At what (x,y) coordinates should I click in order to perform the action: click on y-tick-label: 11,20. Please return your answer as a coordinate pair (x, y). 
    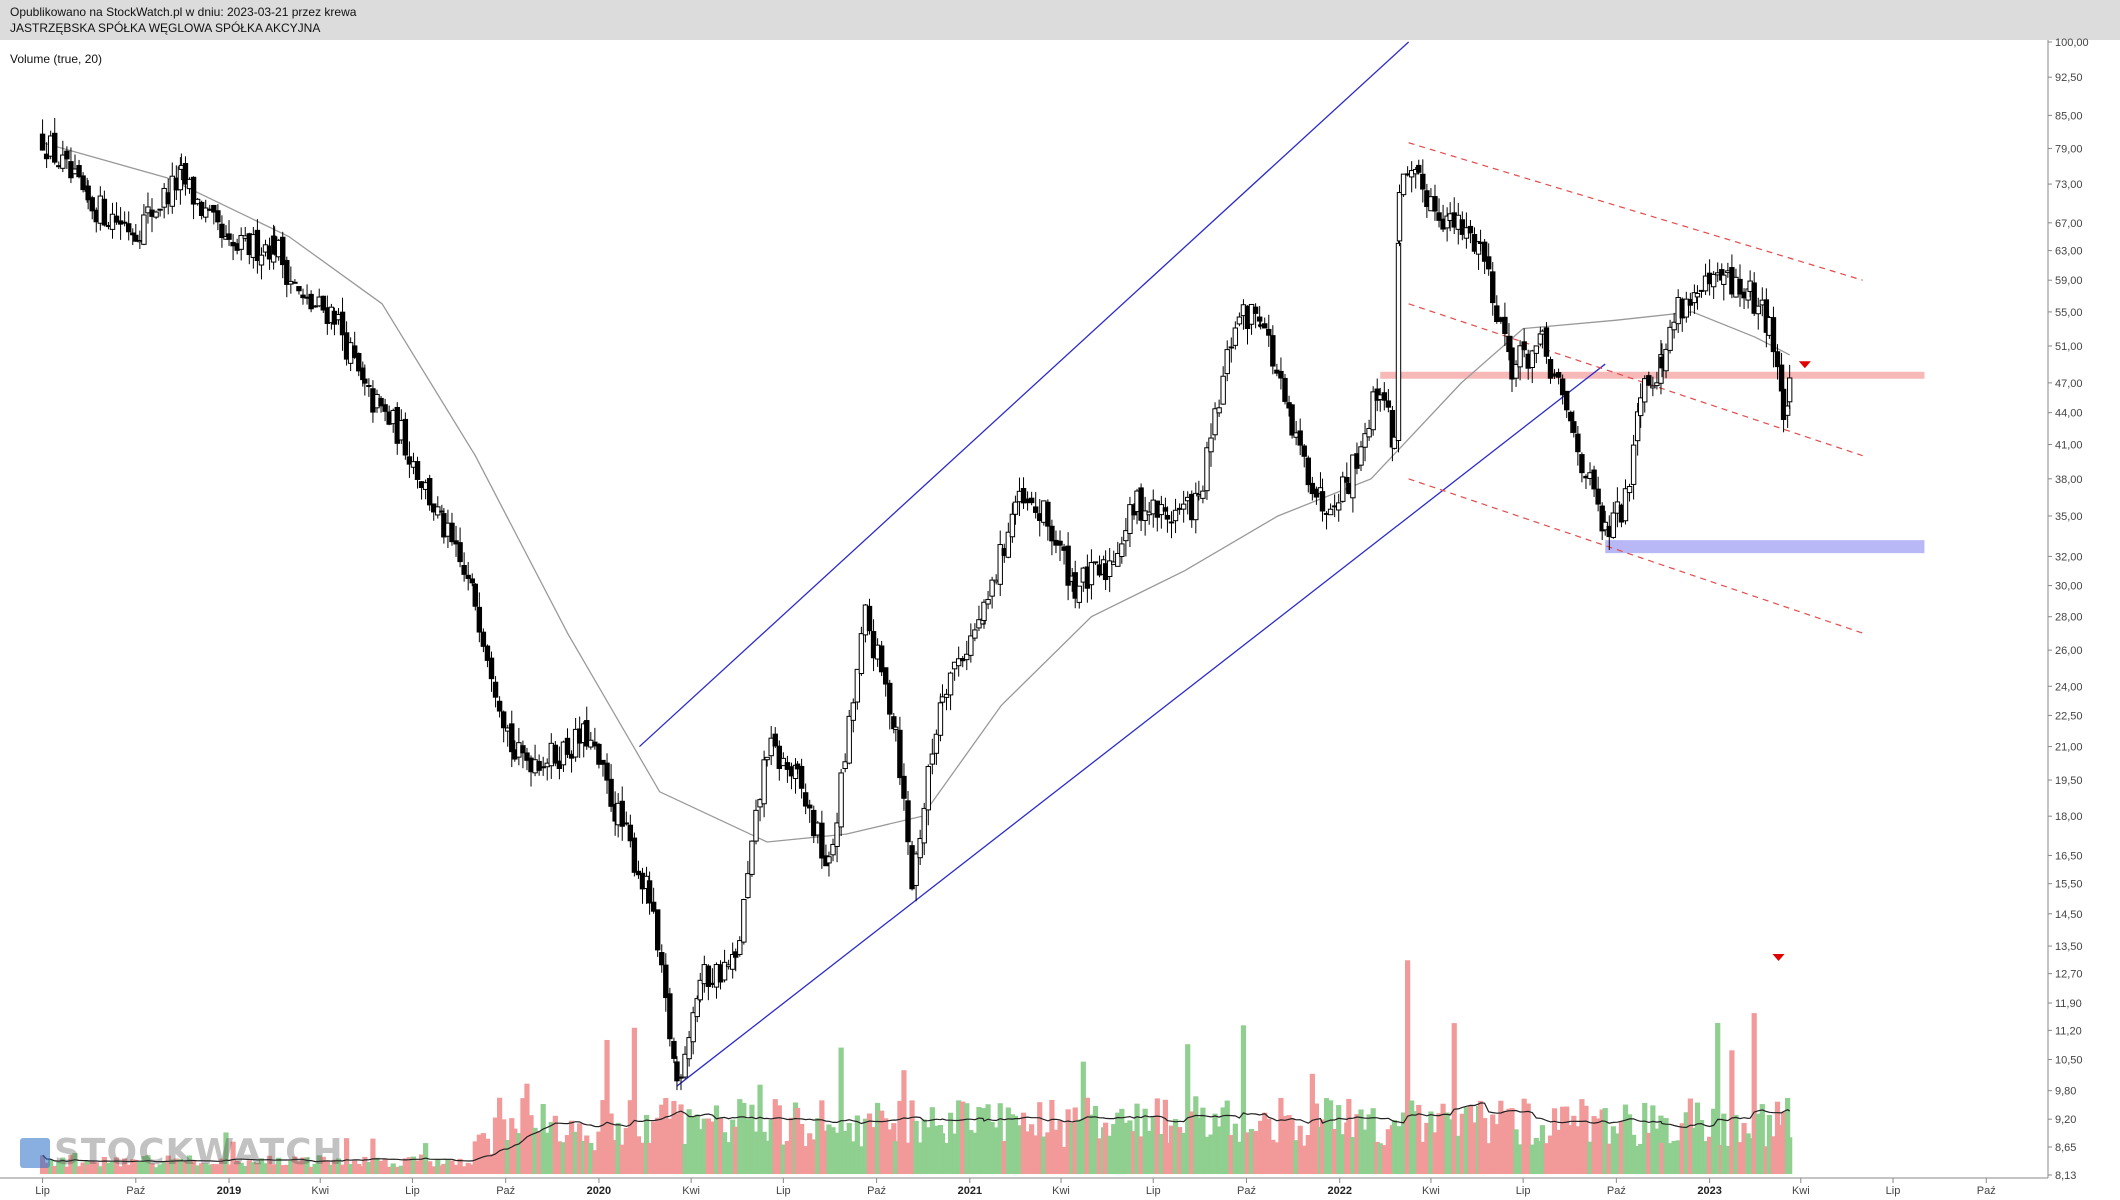
    Looking at the image, I should click on (2068, 1031).